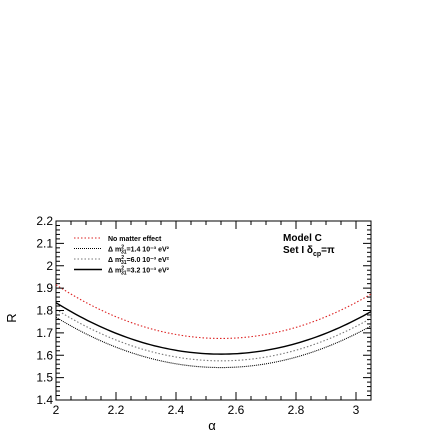 This screenshot has width=436, height=436. I want to click on legend-label-0: No matter effect, so click(135, 239).